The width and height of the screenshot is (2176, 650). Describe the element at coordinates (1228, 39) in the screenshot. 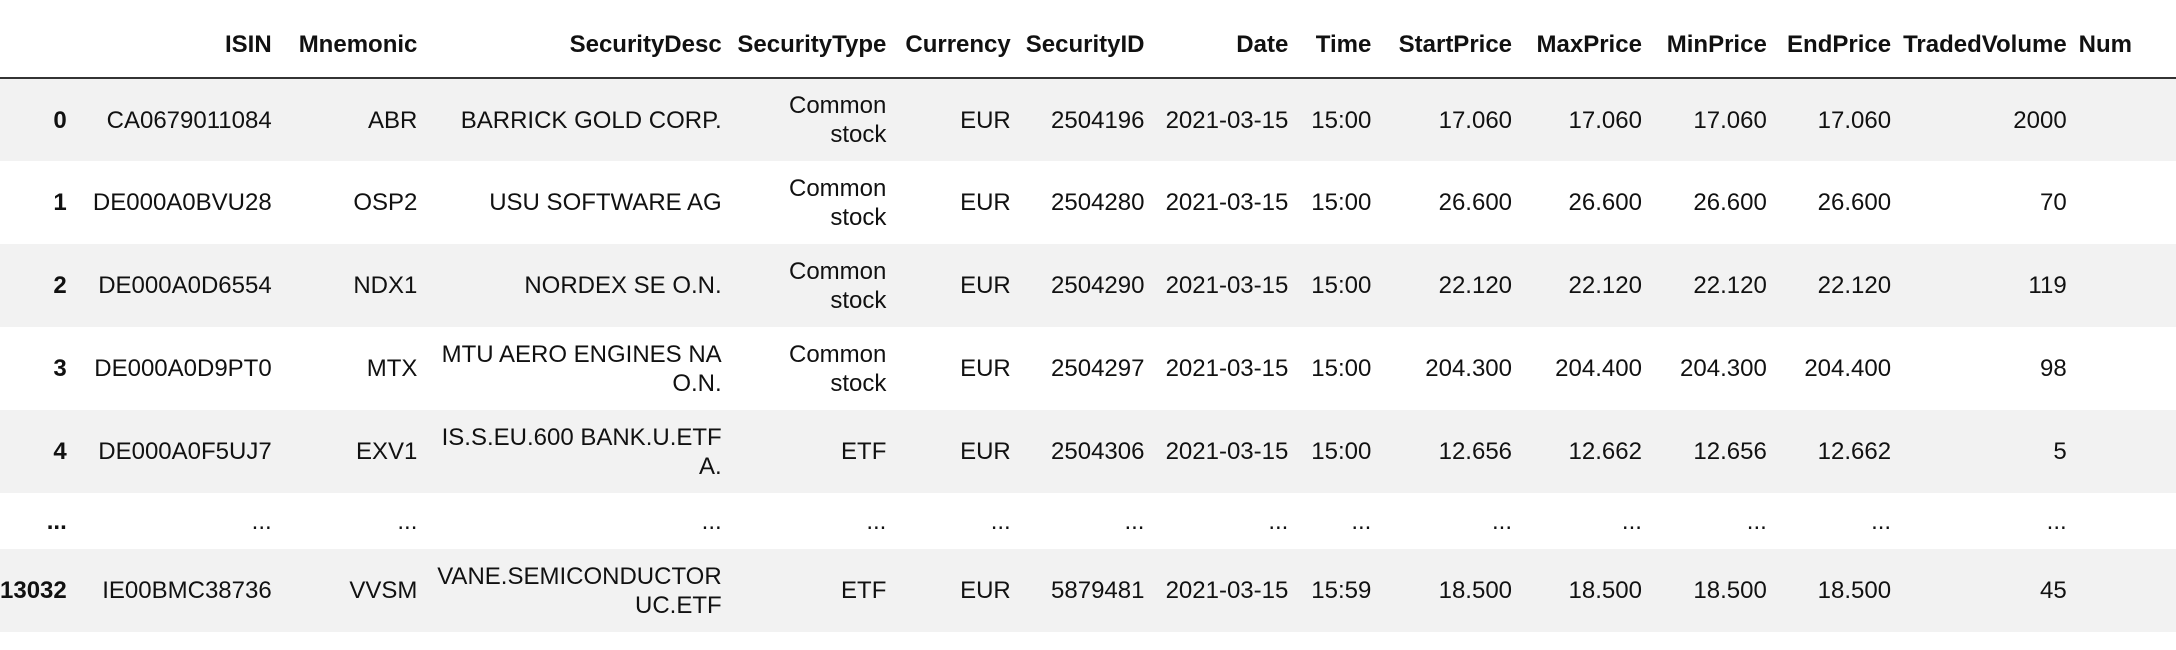

I see `column-header: Date` at that location.